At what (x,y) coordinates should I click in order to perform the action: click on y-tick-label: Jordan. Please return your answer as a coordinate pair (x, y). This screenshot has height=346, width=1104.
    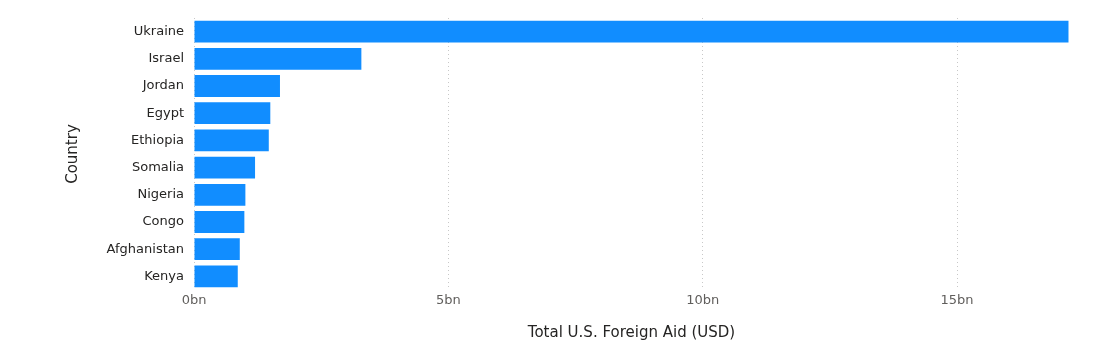
    Looking at the image, I should click on (162, 85).